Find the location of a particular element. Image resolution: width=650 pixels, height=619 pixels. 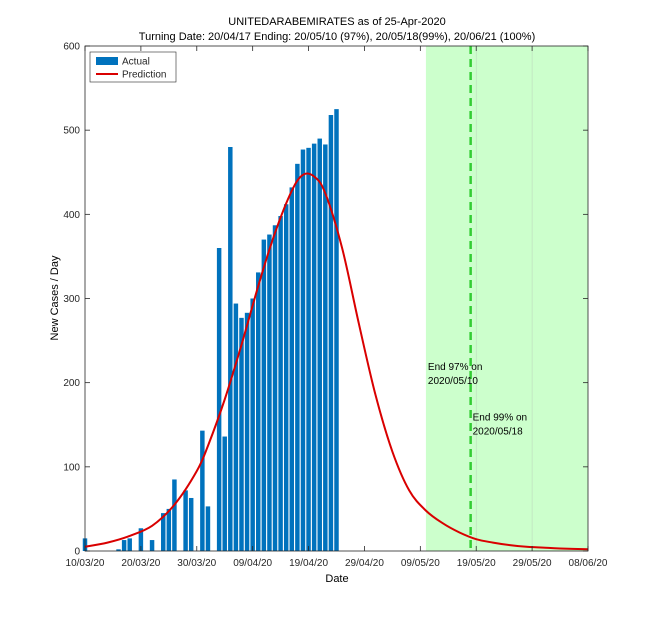

x-tick-label: 08/06/20 is located at coordinates (588, 563).